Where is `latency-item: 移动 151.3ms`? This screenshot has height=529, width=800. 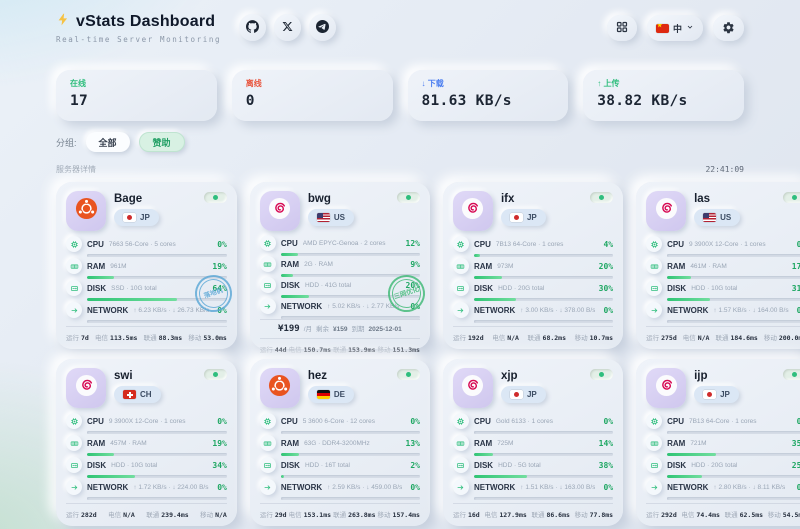
latency-item: 移动 151.3ms is located at coordinates (398, 350).